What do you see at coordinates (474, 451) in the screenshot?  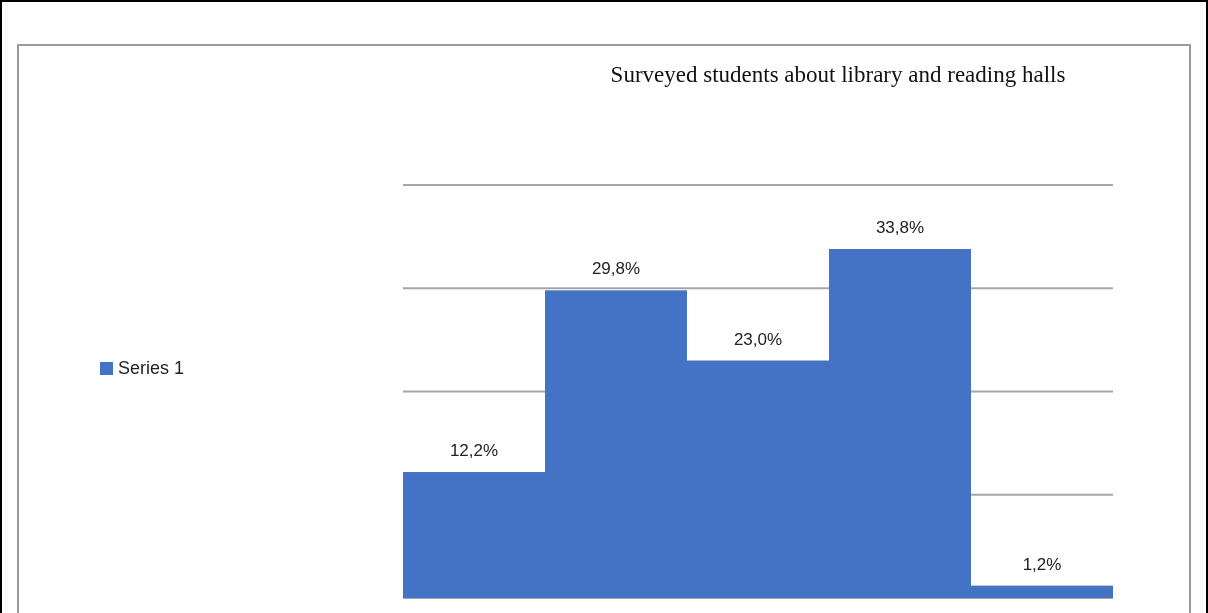 I see `data-label: 12,2%` at bounding box center [474, 451].